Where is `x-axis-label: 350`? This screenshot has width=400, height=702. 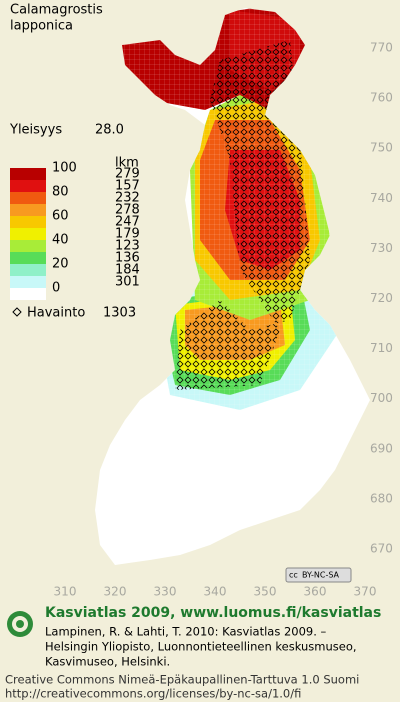 x-axis-label: 350 is located at coordinates (265, 592).